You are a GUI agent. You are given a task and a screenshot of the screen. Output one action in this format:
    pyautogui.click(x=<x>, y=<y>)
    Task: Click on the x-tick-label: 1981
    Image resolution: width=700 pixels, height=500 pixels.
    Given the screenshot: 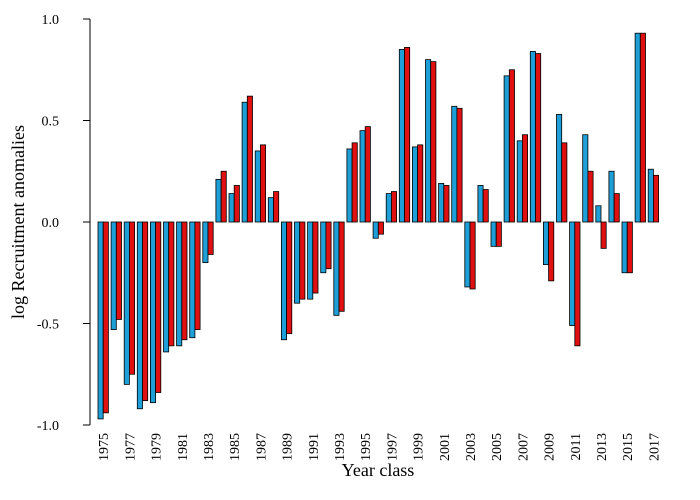 What is the action you would take?
    pyautogui.click(x=183, y=447)
    